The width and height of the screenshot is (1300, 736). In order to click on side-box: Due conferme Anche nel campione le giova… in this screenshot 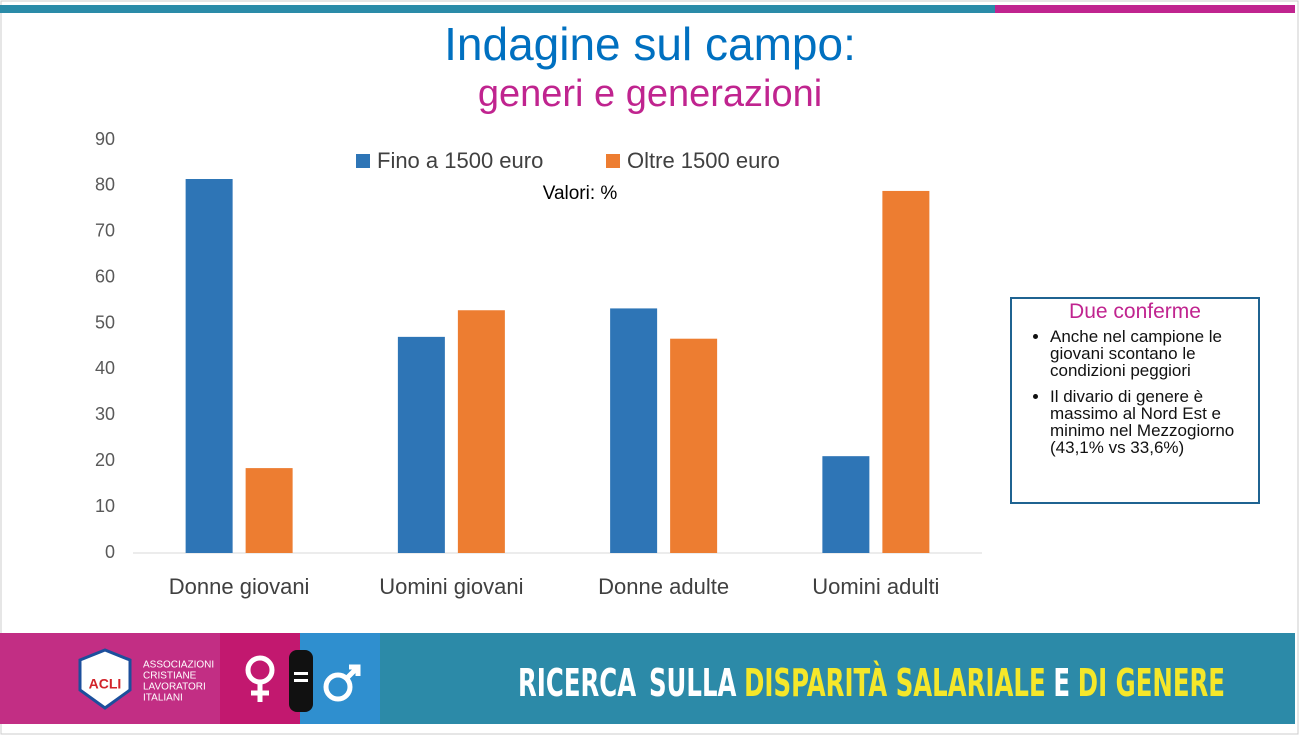, I will do `click(1135, 400)`.